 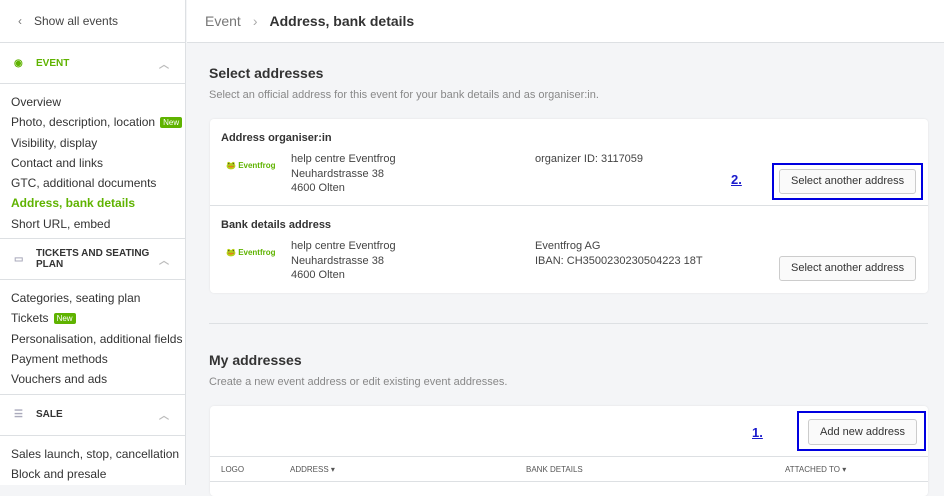 What do you see at coordinates (59, 473) in the screenshot?
I see `sidebar-item-block-presale: Block and presale` at bounding box center [59, 473].